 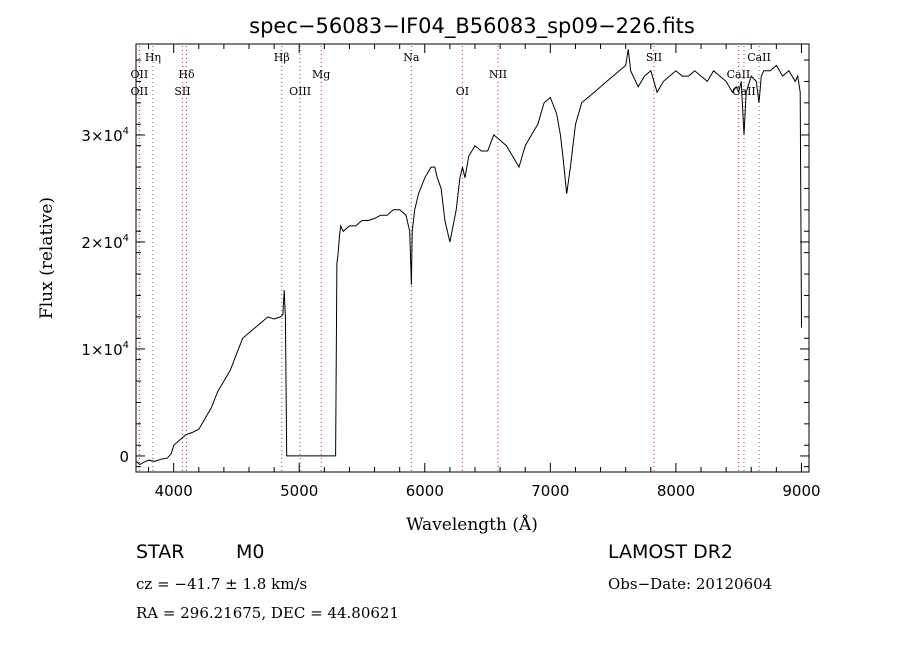 I want to click on spectral-line-label: OI, so click(x=462, y=91).